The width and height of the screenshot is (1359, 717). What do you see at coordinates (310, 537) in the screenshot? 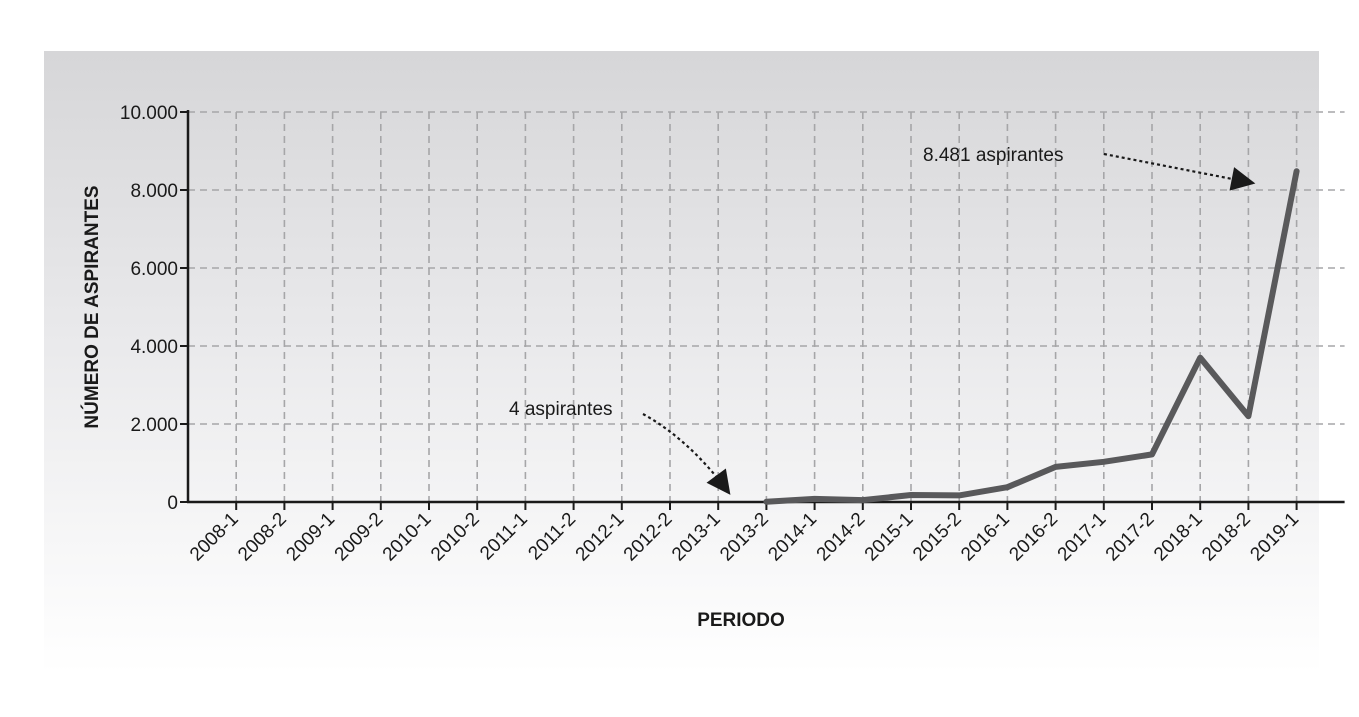
I see `x-tick-label: 2009-1` at bounding box center [310, 537].